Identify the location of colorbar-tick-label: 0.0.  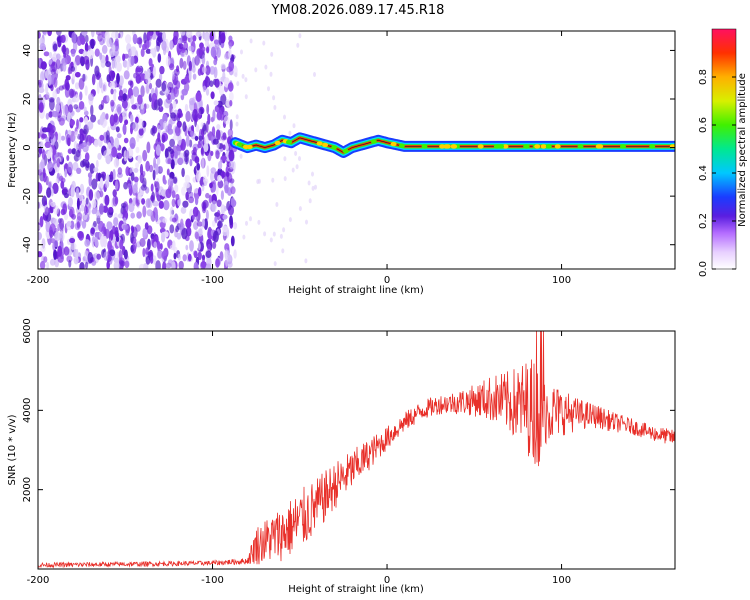
(703, 269).